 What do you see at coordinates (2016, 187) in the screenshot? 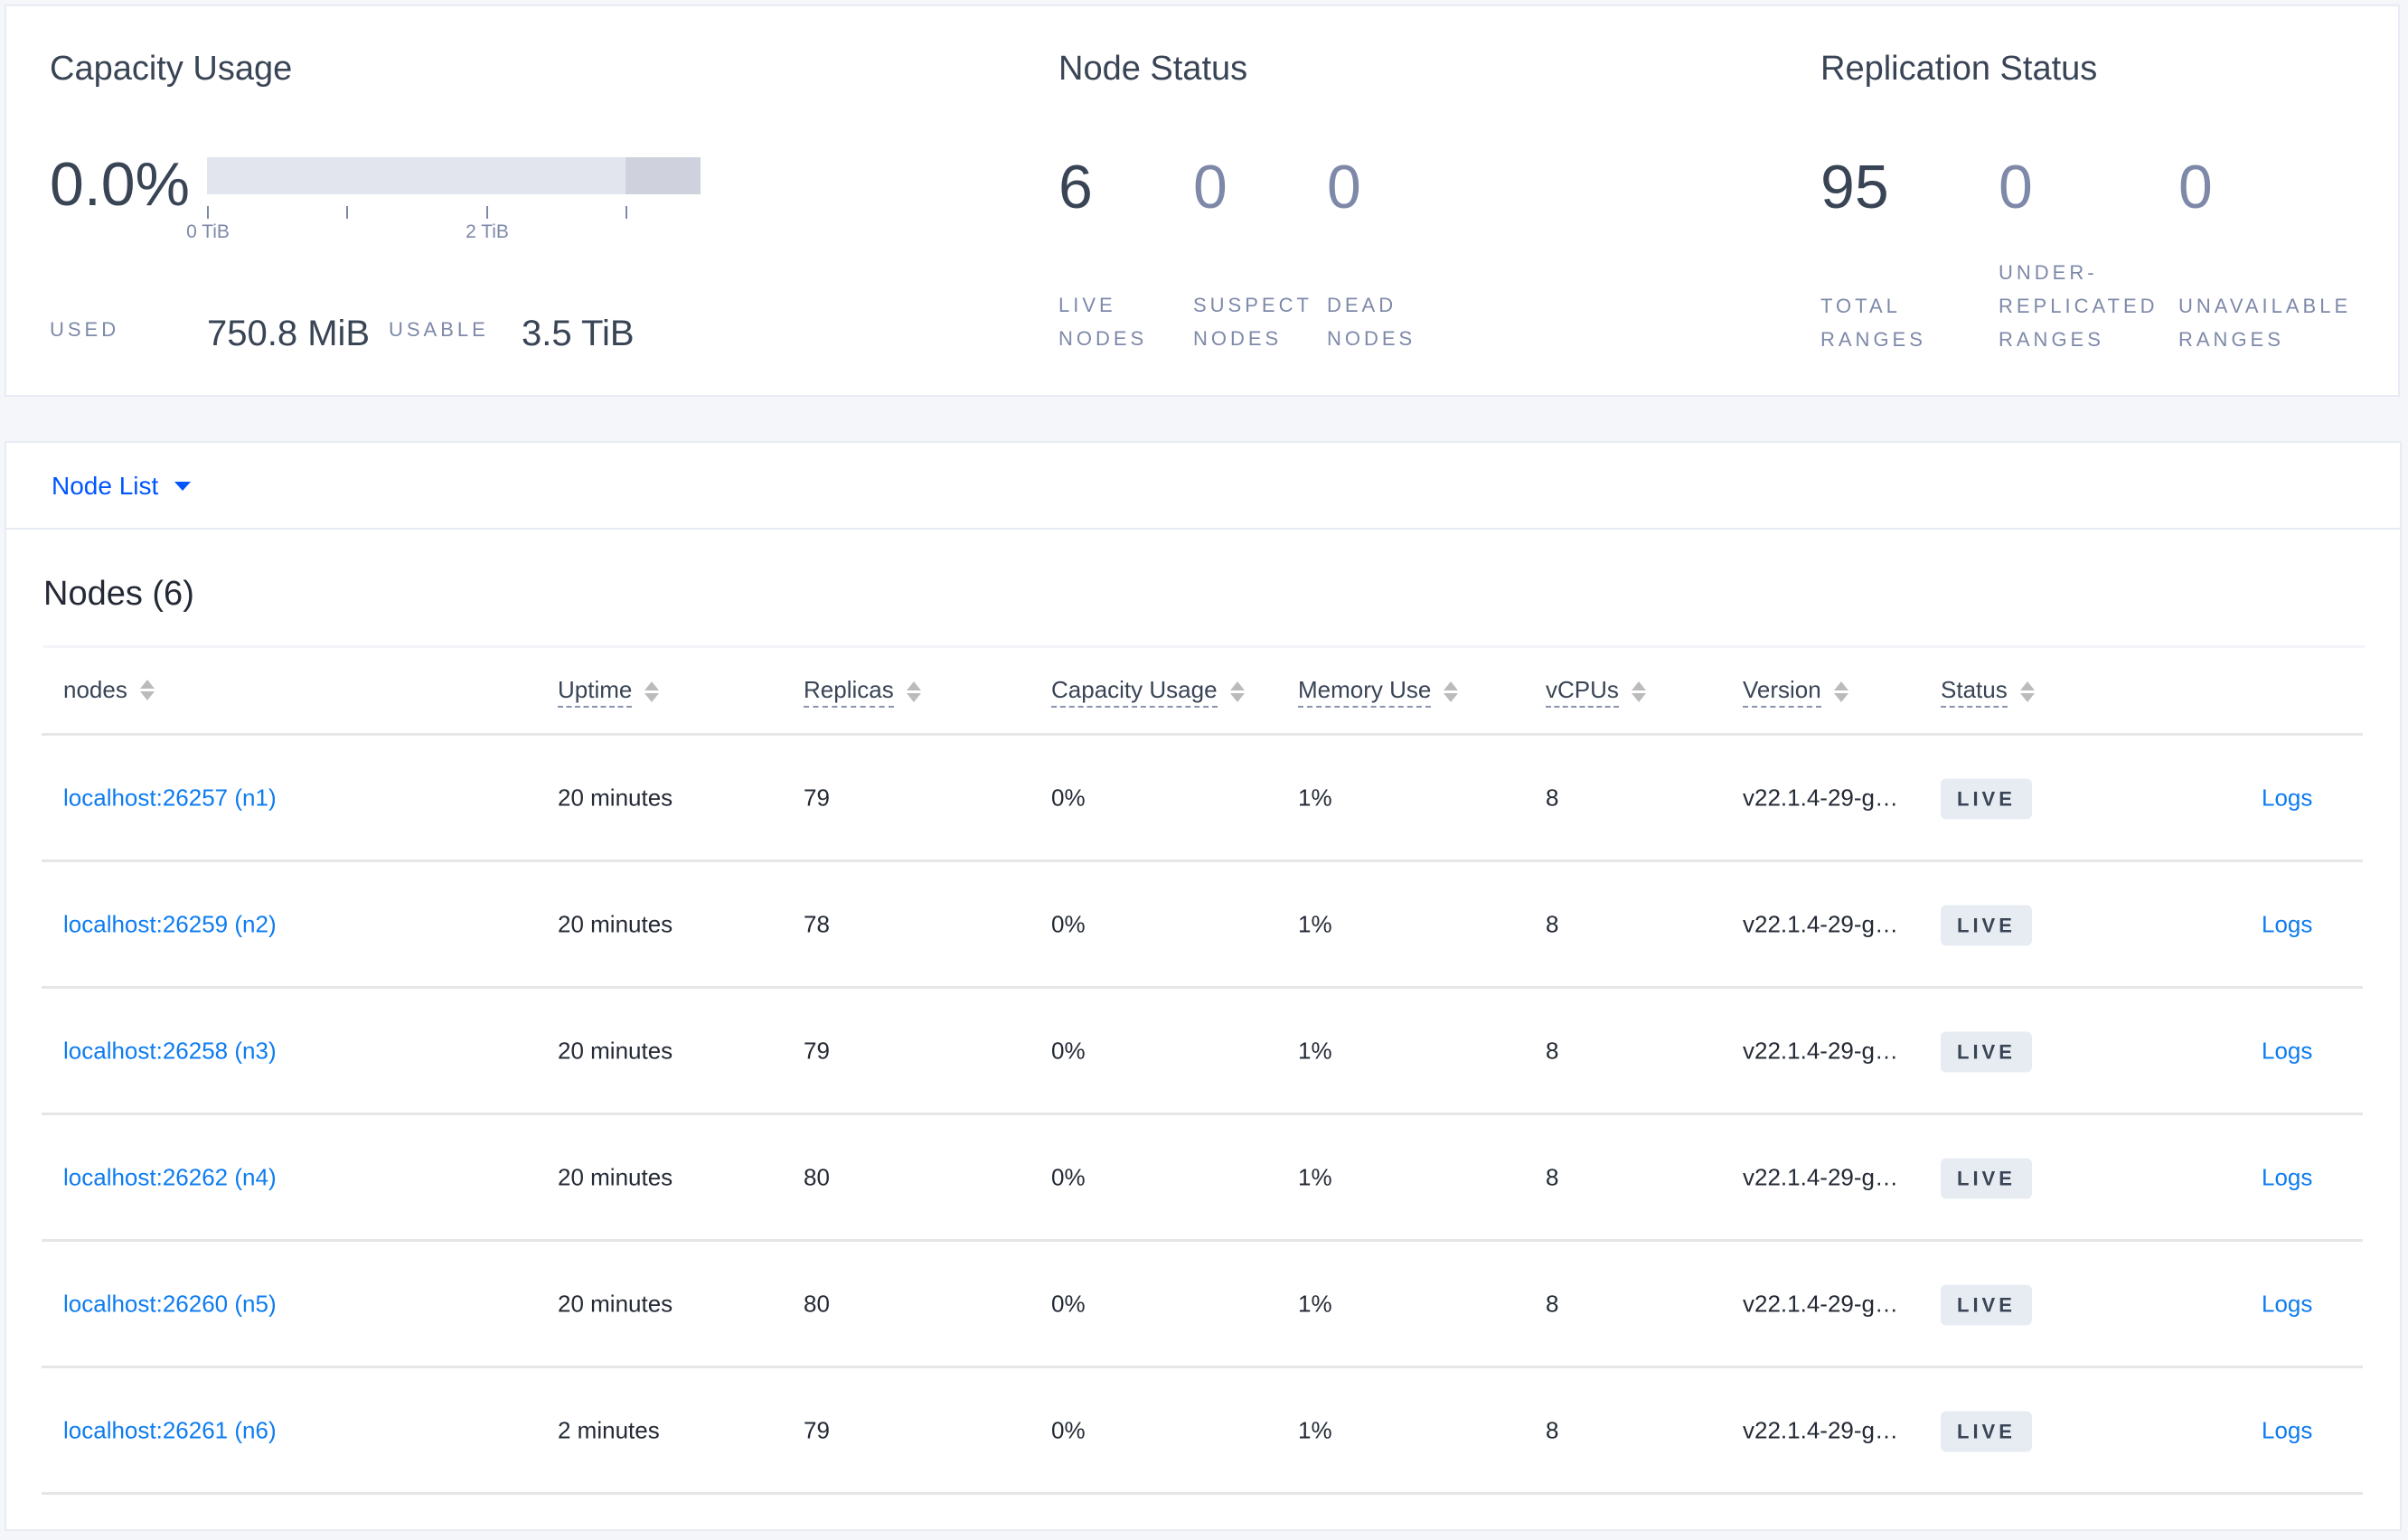
I see `under-replicated-count: 0` at bounding box center [2016, 187].